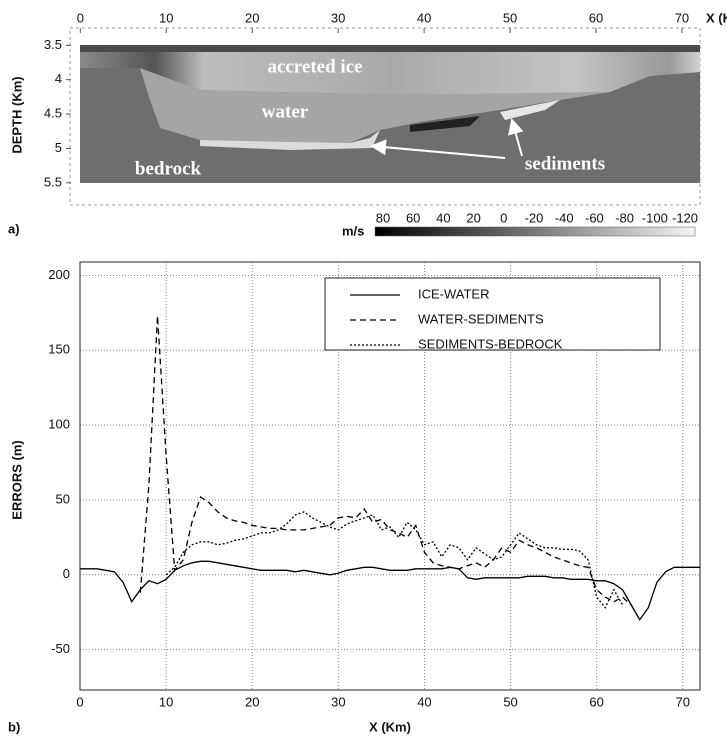 The width and height of the screenshot is (727, 743). Describe the element at coordinates (454, 293) in the screenshot. I see `legend-label: ICE-WATER` at that location.